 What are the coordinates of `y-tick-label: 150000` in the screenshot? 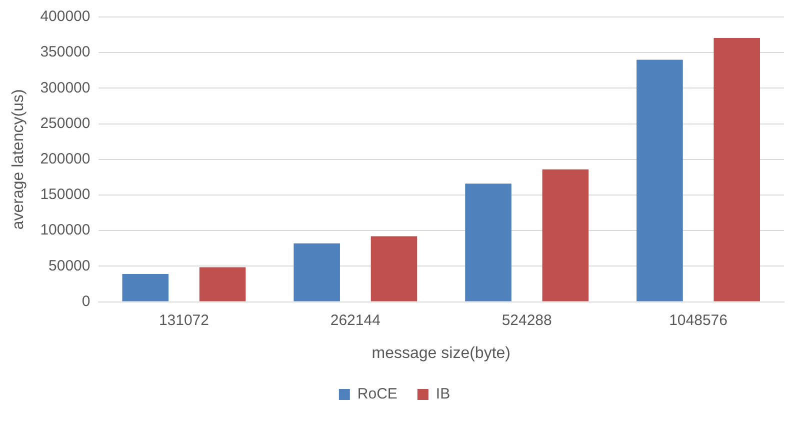 It's located at (65, 195).